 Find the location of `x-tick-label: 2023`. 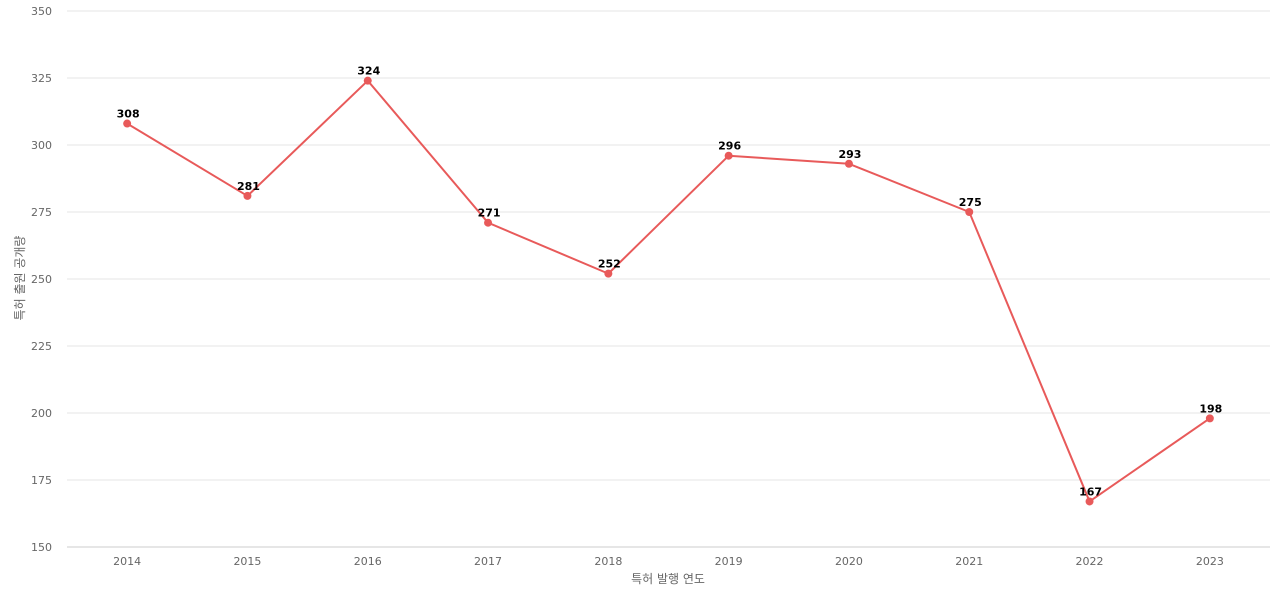

x-tick-label: 2023 is located at coordinates (1210, 561).